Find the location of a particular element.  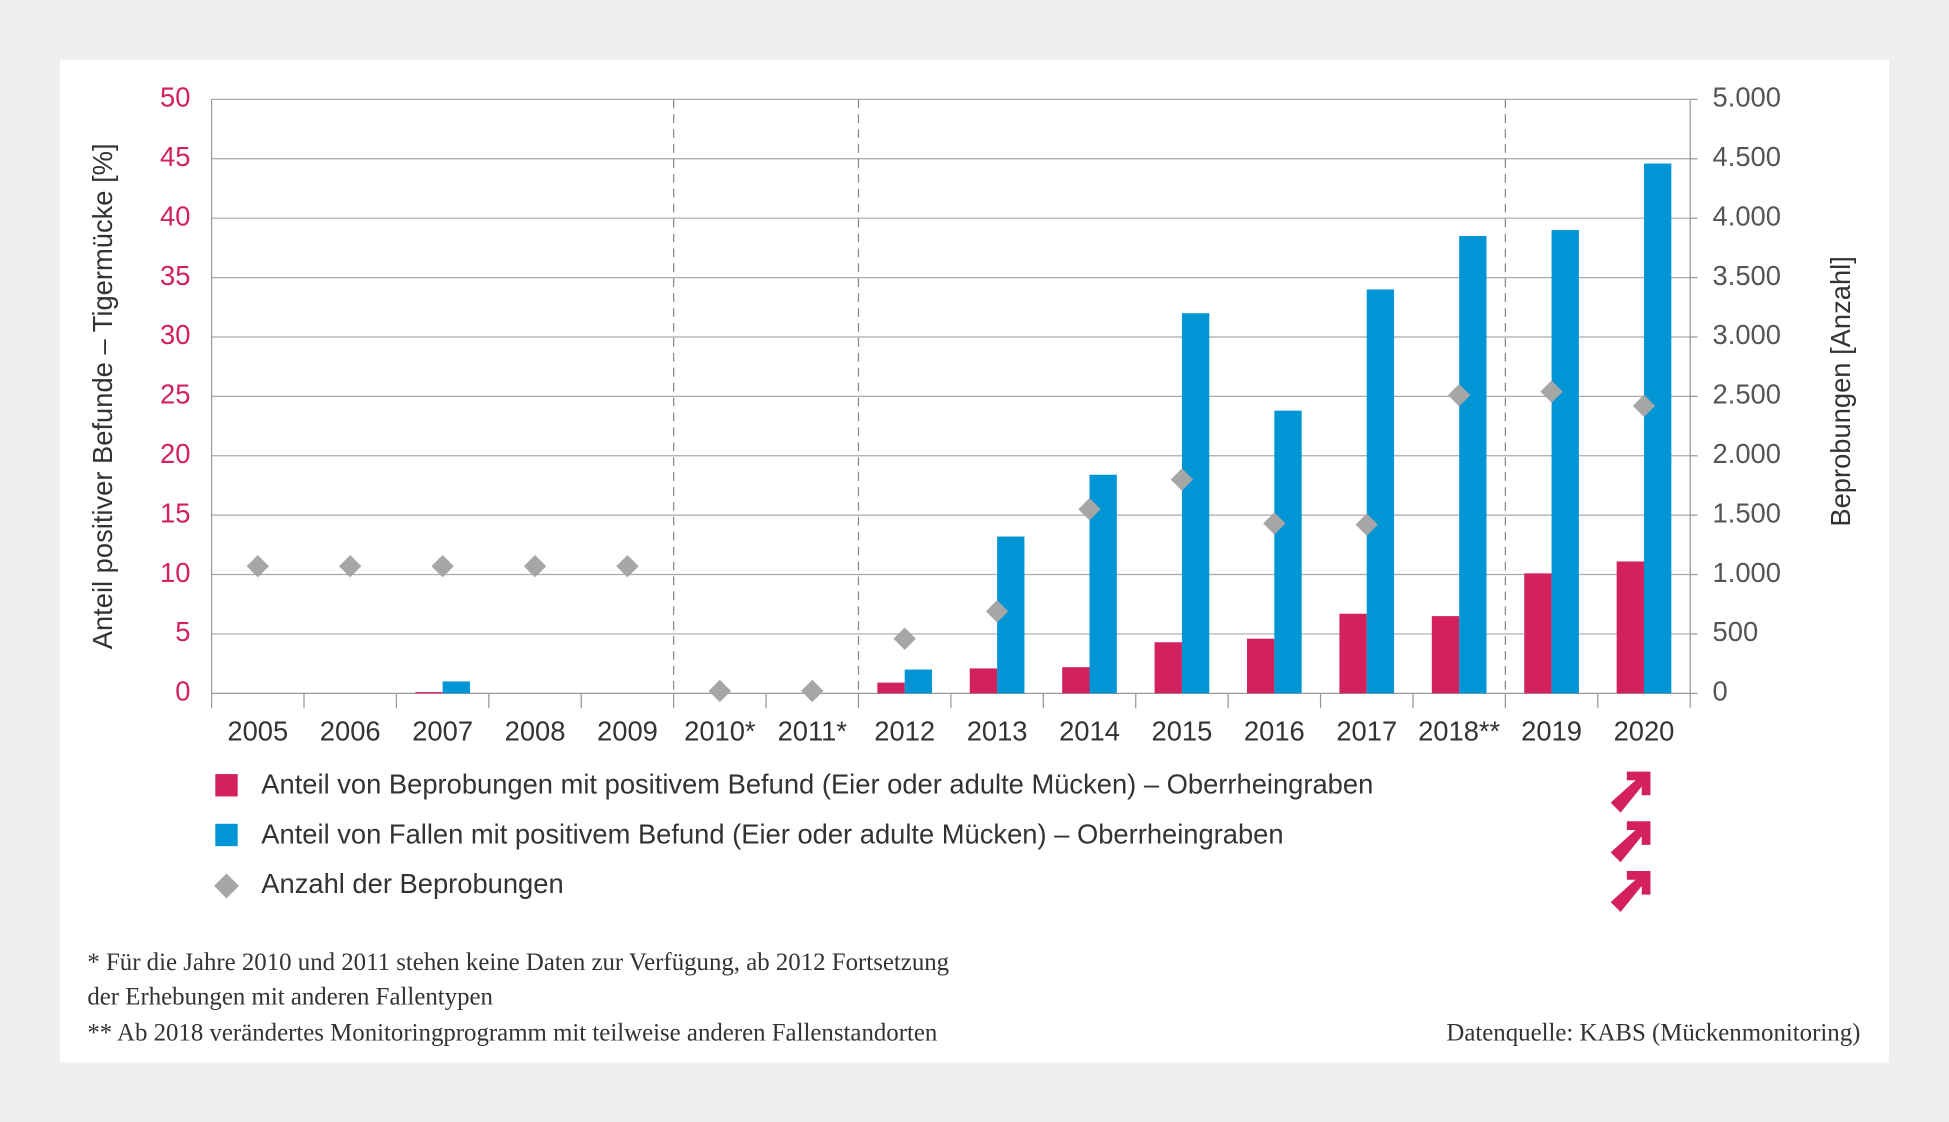

y-tick-label: 15 is located at coordinates (175, 512).